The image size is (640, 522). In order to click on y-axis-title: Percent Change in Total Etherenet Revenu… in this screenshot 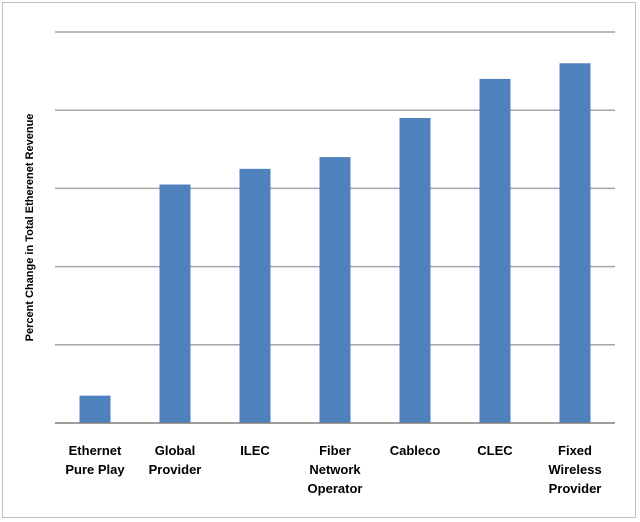, I will do `click(30, 228)`.